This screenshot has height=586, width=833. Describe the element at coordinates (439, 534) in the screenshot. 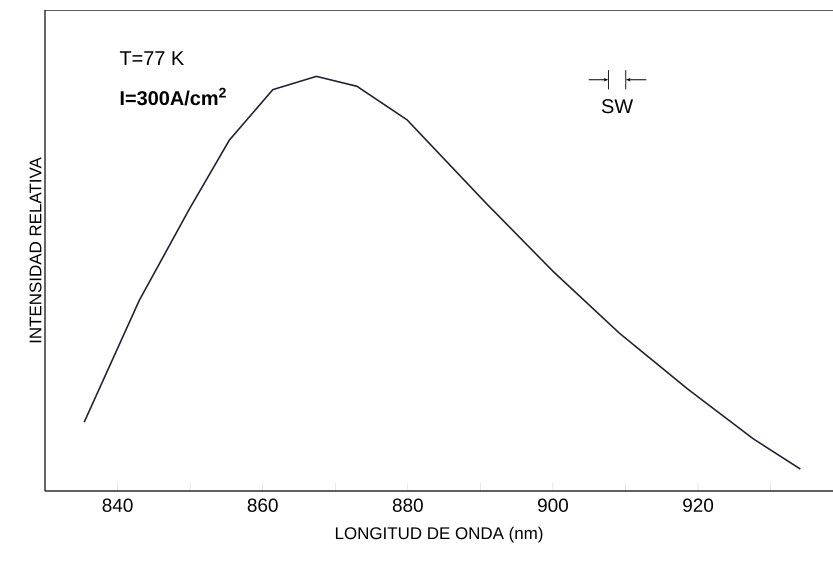

I see `x-axis-title: LONGITUD DE ONDA (nm)` at that location.